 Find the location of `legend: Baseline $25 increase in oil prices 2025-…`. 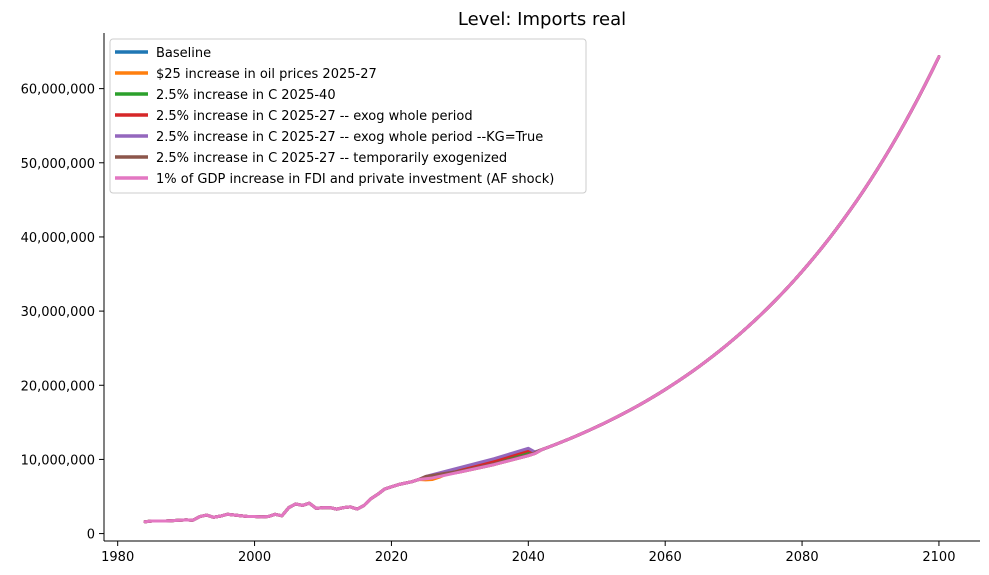

legend: Baseline $25 increase in oil prices 2025-… is located at coordinates (348, 116).